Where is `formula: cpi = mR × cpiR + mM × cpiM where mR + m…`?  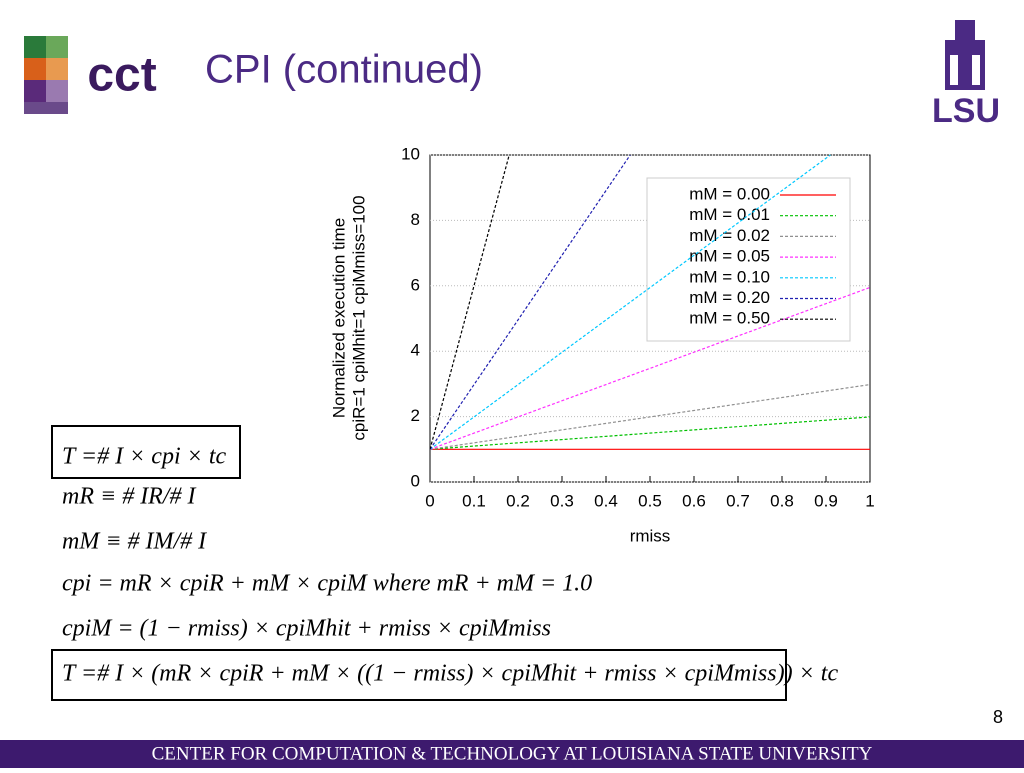 formula: cpi = mR × cpiR + mM × cpiM where mR + m… is located at coordinates (327, 584).